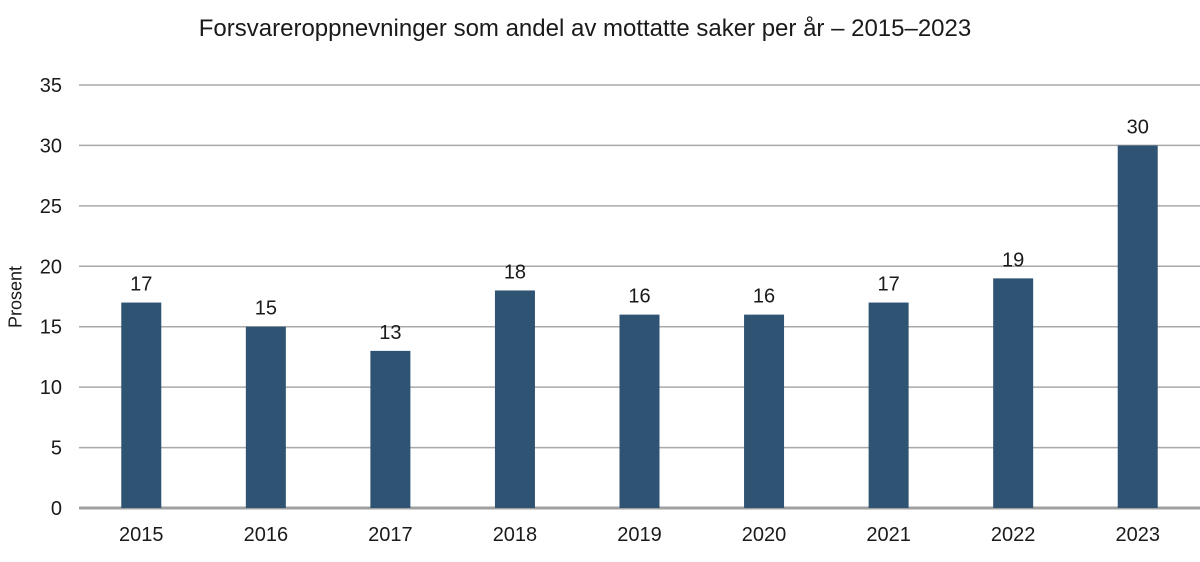  What do you see at coordinates (51, 207) in the screenshot?
I see `y-tick-label: 25` at bounding box center [51, 207].